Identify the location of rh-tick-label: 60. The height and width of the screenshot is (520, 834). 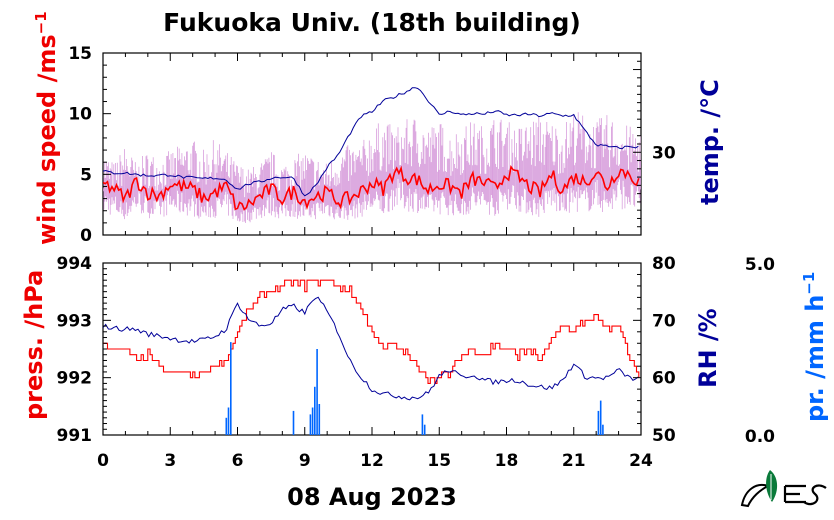
(664, 379).